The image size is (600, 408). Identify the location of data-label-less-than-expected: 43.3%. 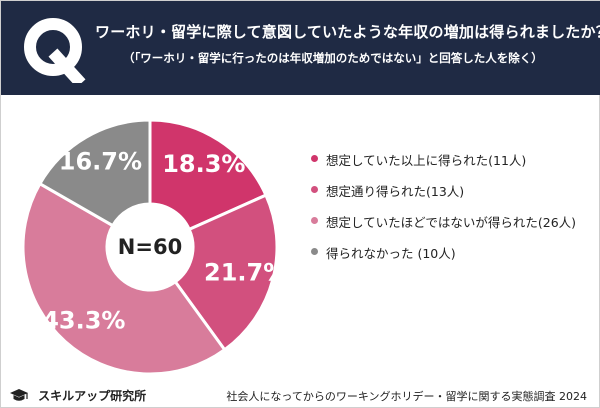
(83, 321).